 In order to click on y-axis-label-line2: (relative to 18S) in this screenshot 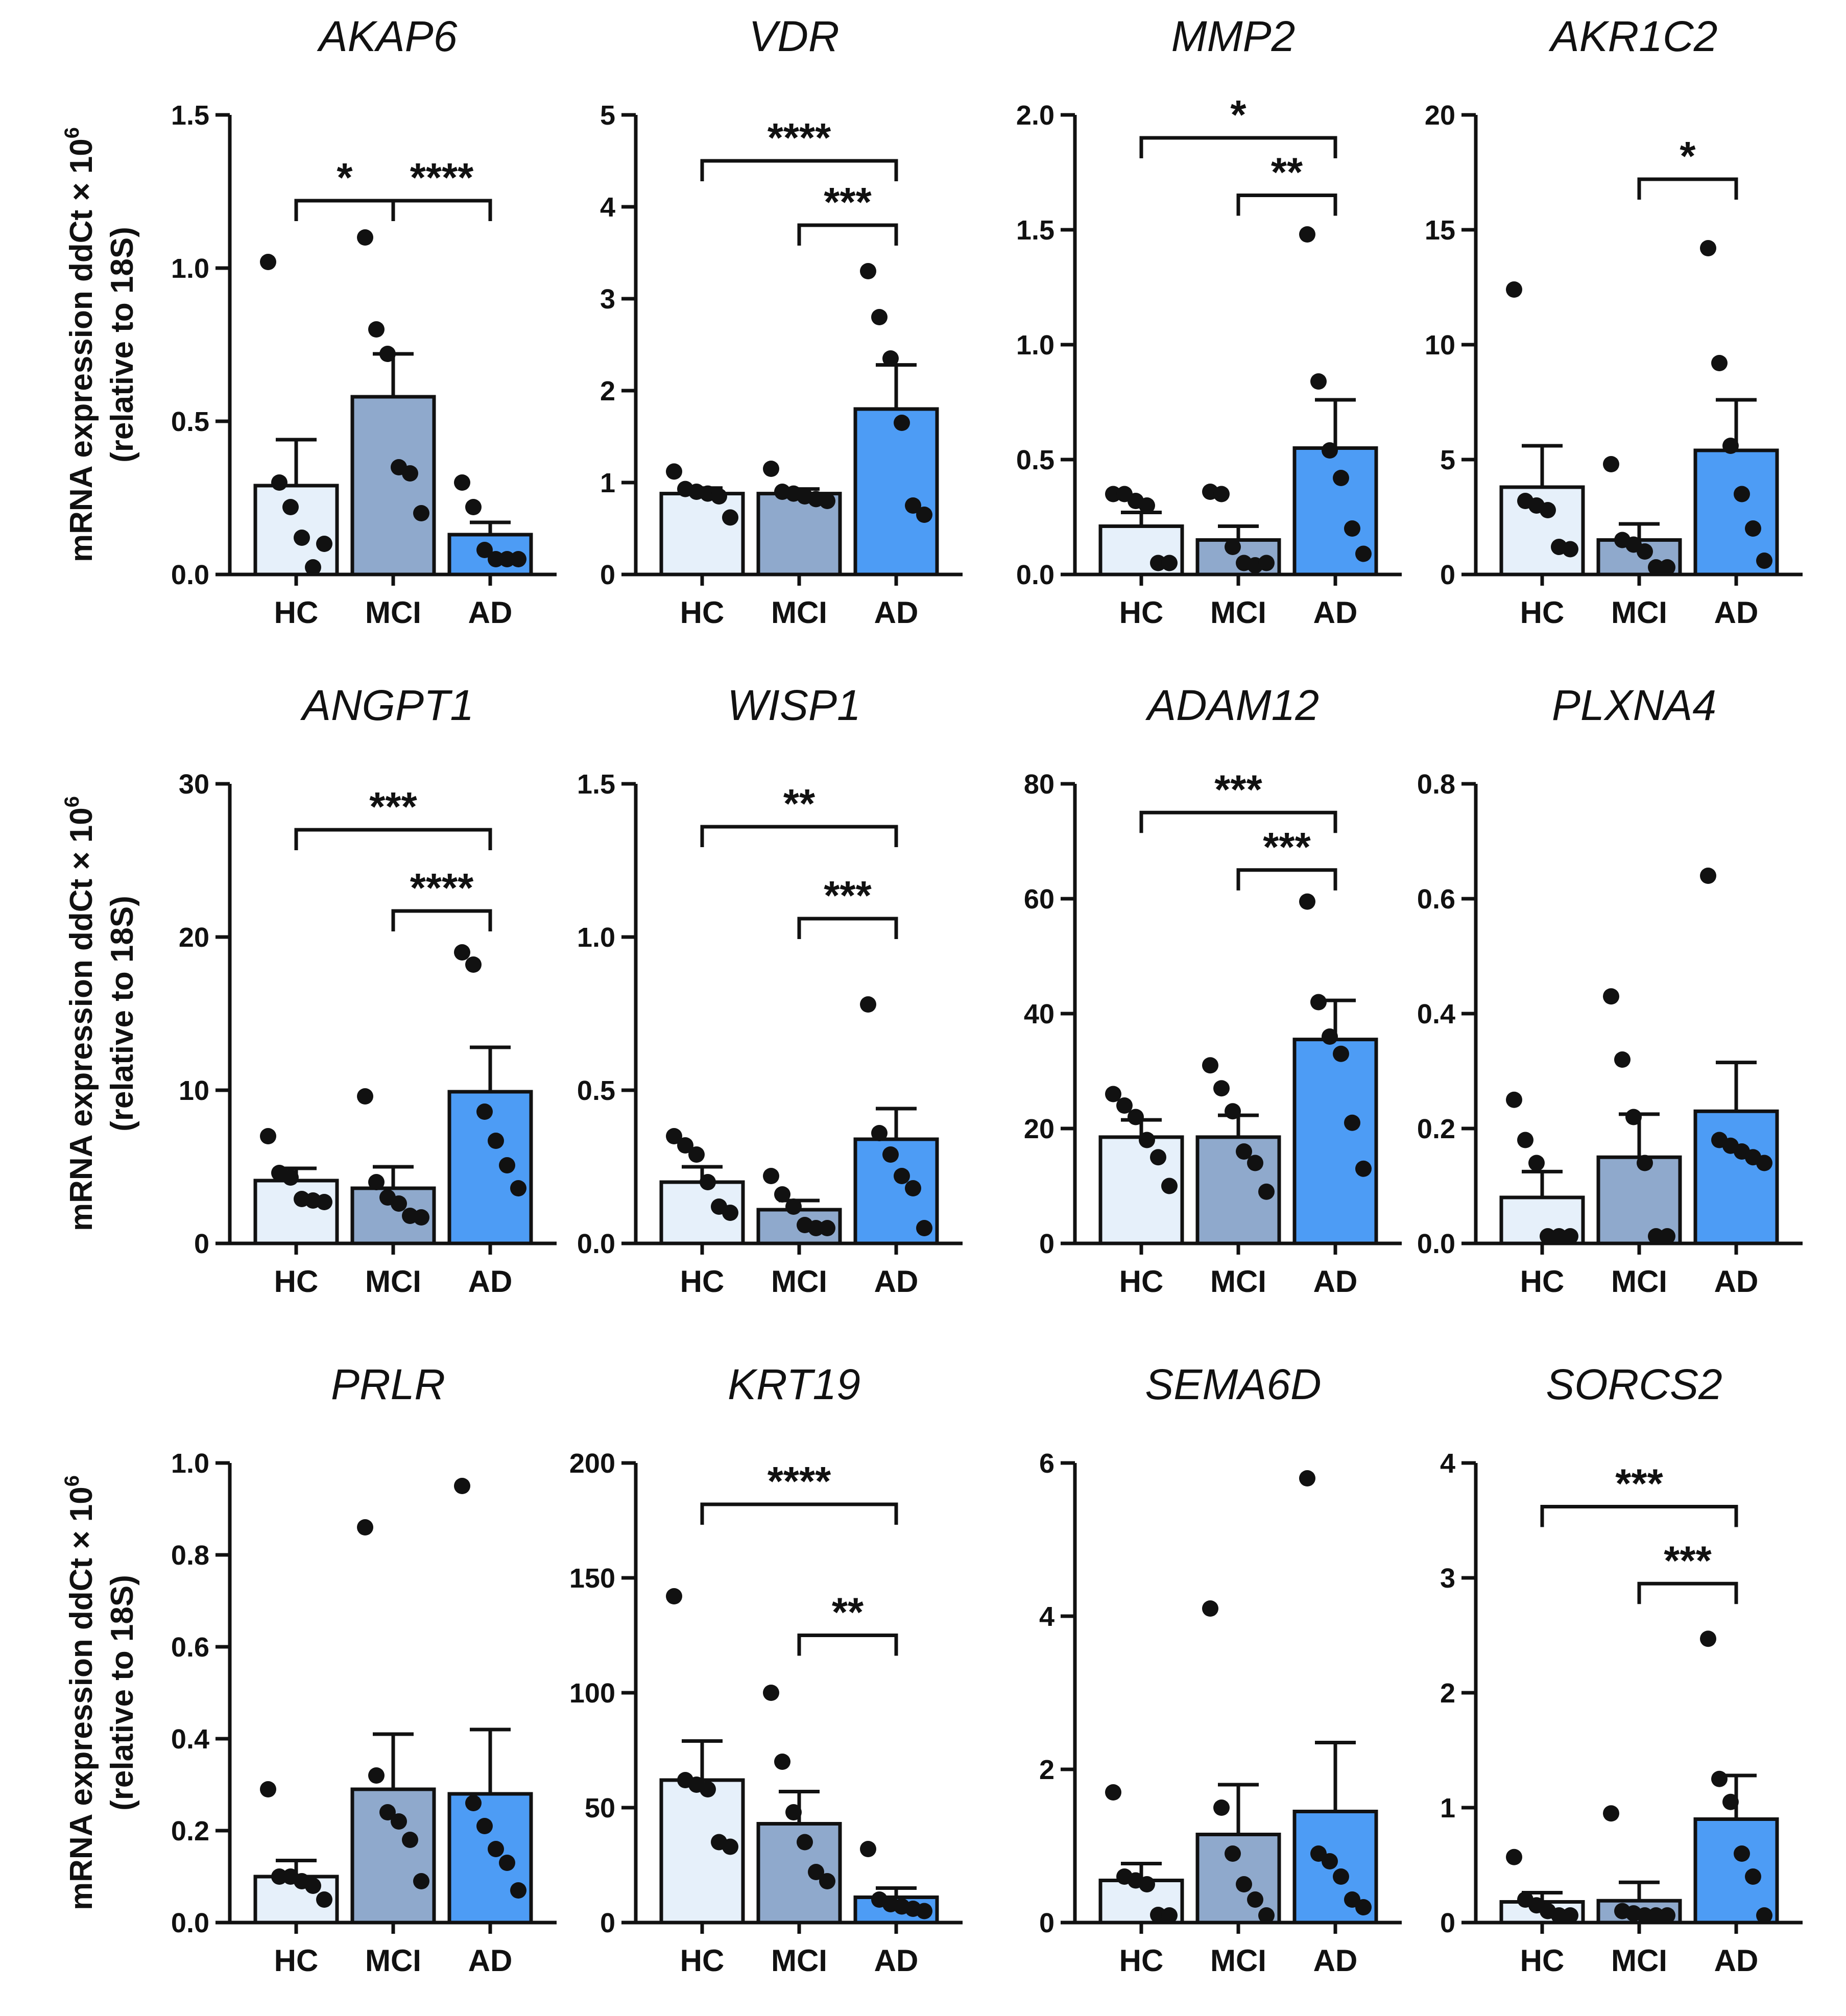, I will do `click(122, 345)`.